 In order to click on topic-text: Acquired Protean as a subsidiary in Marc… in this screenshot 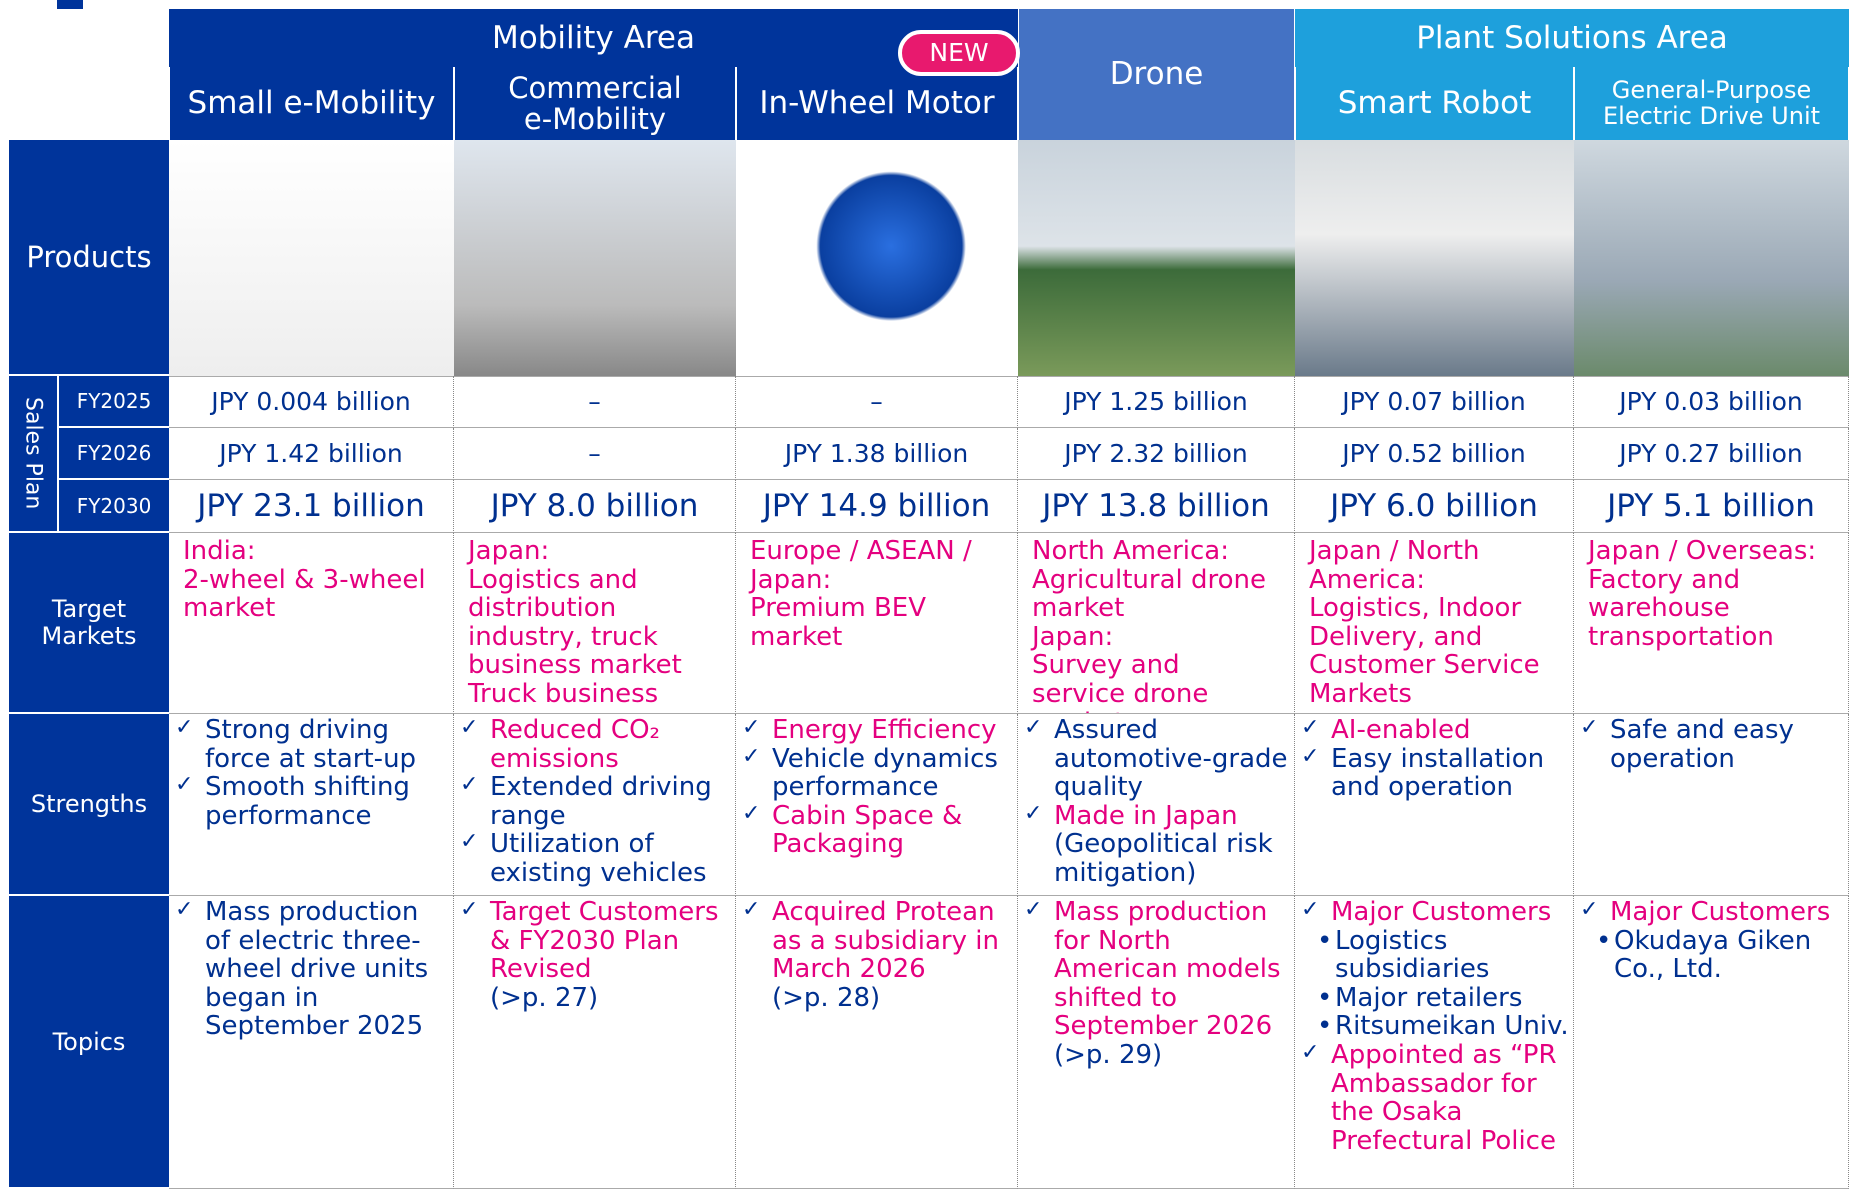, I will do `click(885, 941)`.